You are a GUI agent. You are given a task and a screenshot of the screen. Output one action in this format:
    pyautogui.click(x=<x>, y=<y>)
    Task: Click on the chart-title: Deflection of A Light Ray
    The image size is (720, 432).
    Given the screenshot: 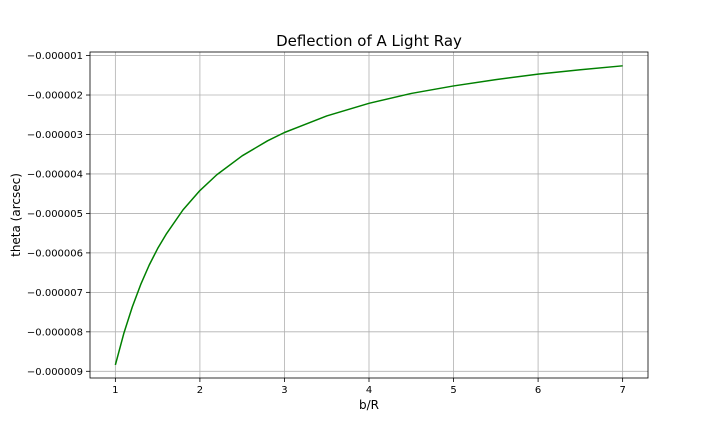 What is the action you would take?
    pyautogui.click(x=369, y=41)
    